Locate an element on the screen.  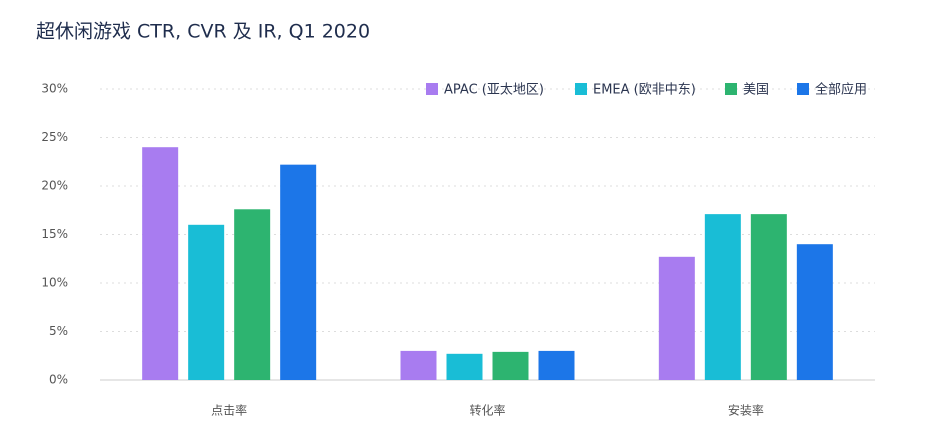
y-tick-label: 0% is located at coordinates (58, 380).